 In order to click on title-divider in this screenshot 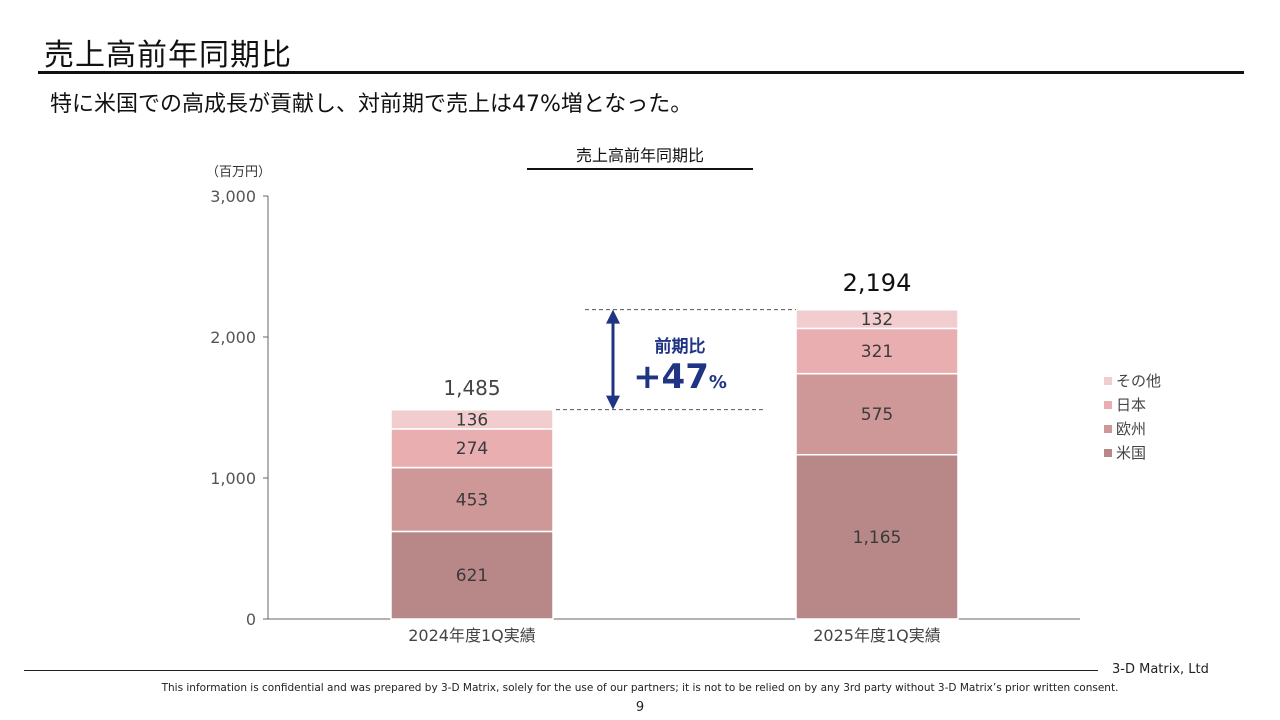, I will do `click(641, 72)`.